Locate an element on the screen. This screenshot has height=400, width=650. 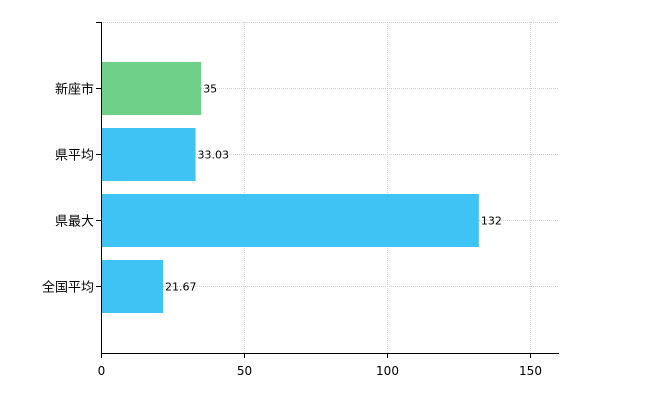
data-label: 35 is located at coordinates (210, 89).